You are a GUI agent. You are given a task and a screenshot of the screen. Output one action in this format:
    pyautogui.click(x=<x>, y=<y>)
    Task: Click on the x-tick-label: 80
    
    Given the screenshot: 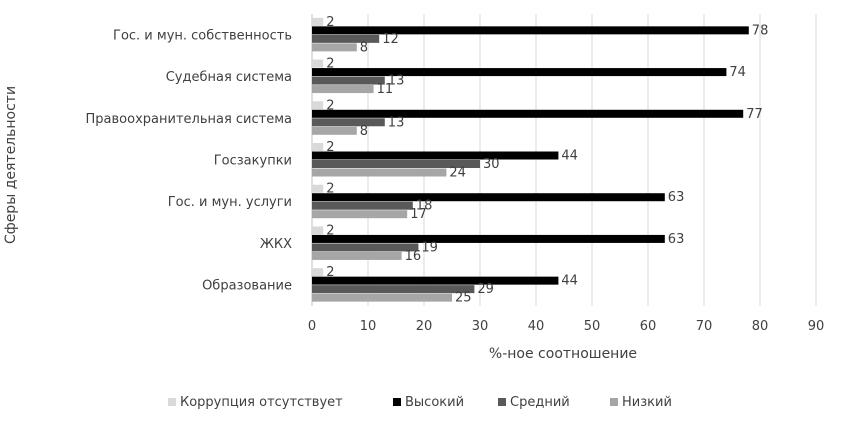 What is the action you would take?
    pyautogui.click(x=760, y=326)
    